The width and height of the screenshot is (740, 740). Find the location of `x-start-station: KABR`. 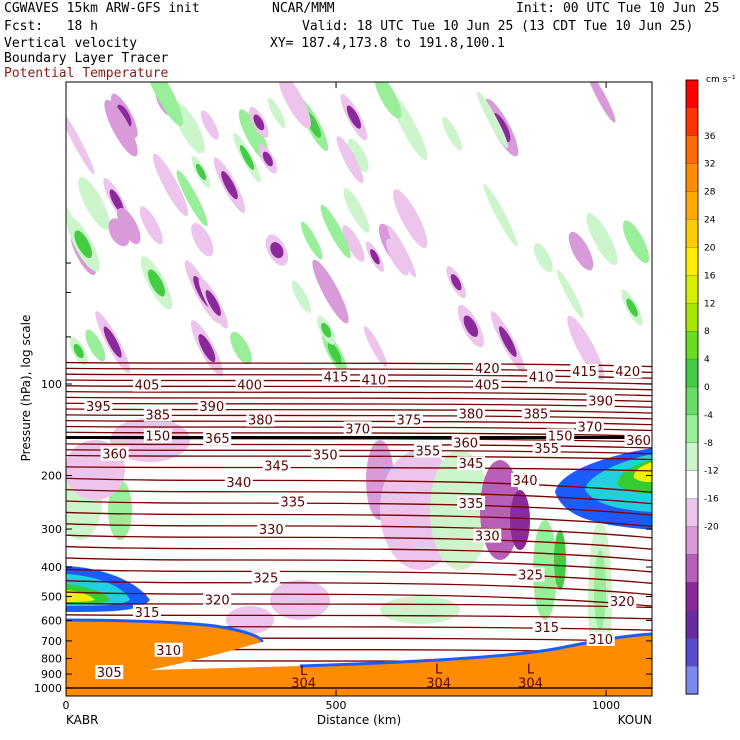

x-start-station: KABR is located at coordinates (82, 720).